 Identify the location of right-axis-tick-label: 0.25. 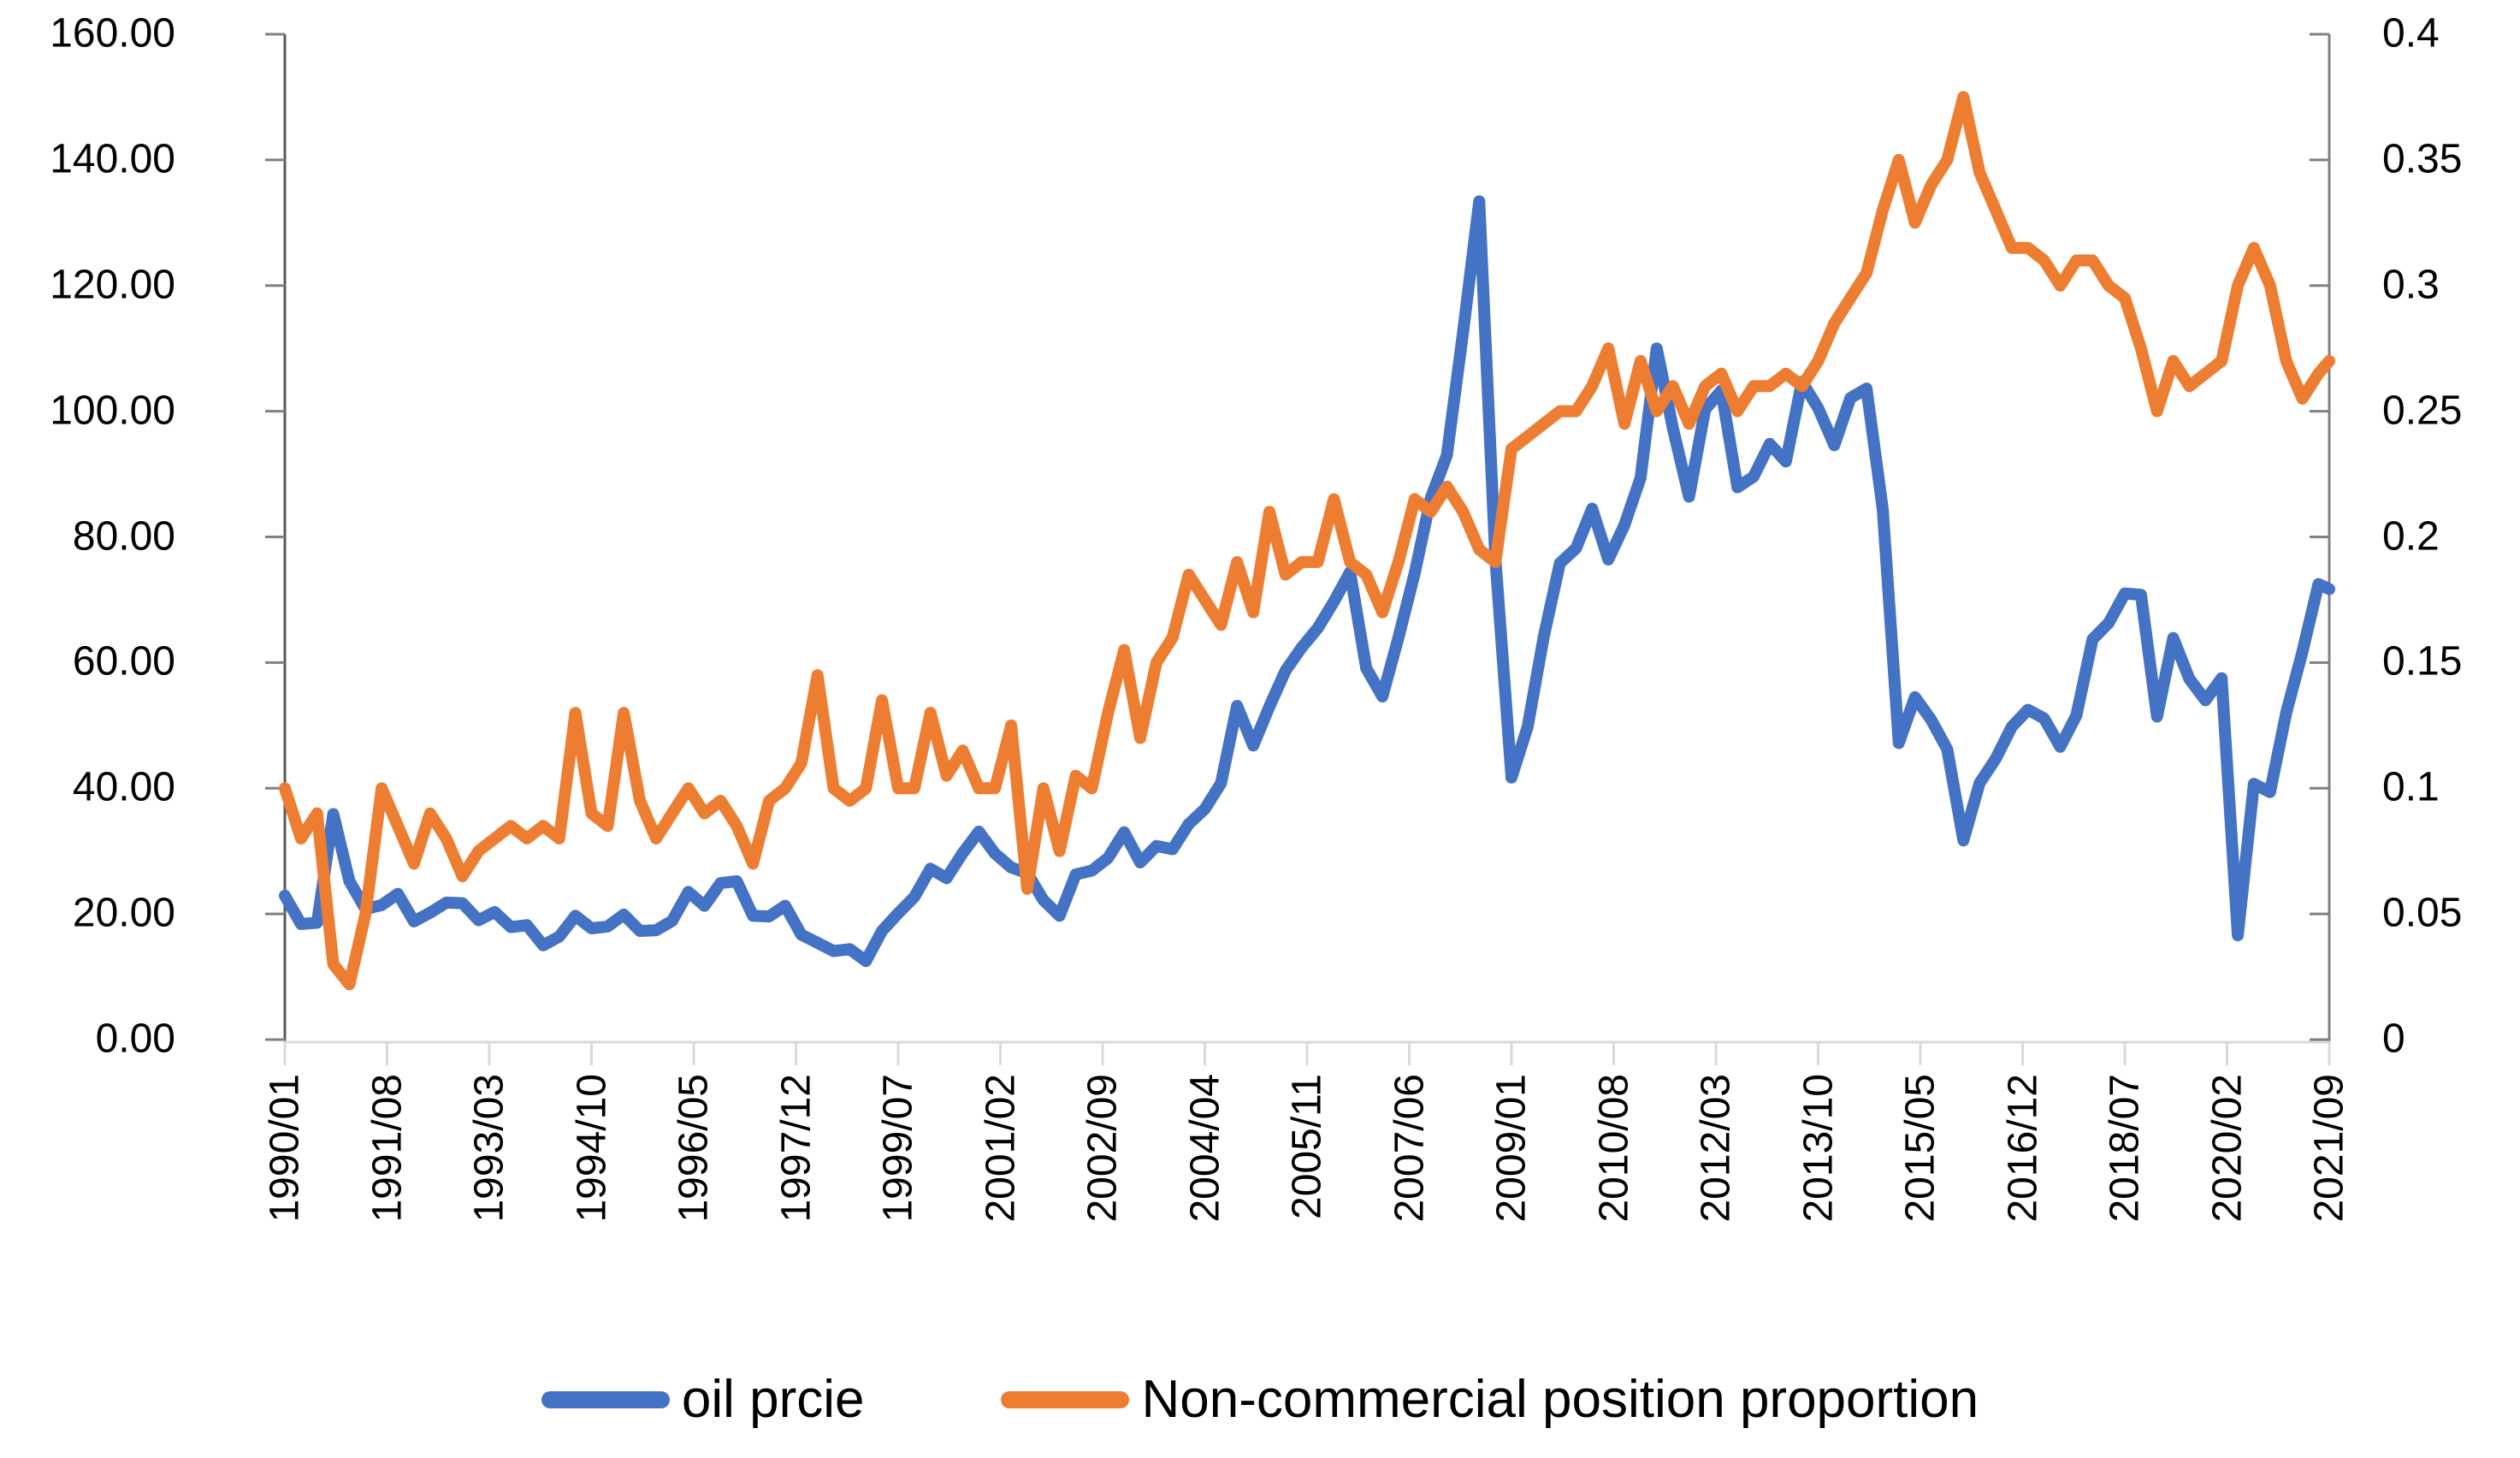
(2423, 411).